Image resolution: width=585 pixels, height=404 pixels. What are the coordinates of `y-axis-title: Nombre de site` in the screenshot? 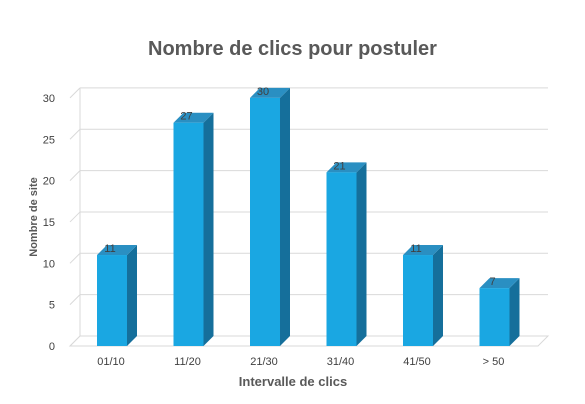 It's located at (34, 216).